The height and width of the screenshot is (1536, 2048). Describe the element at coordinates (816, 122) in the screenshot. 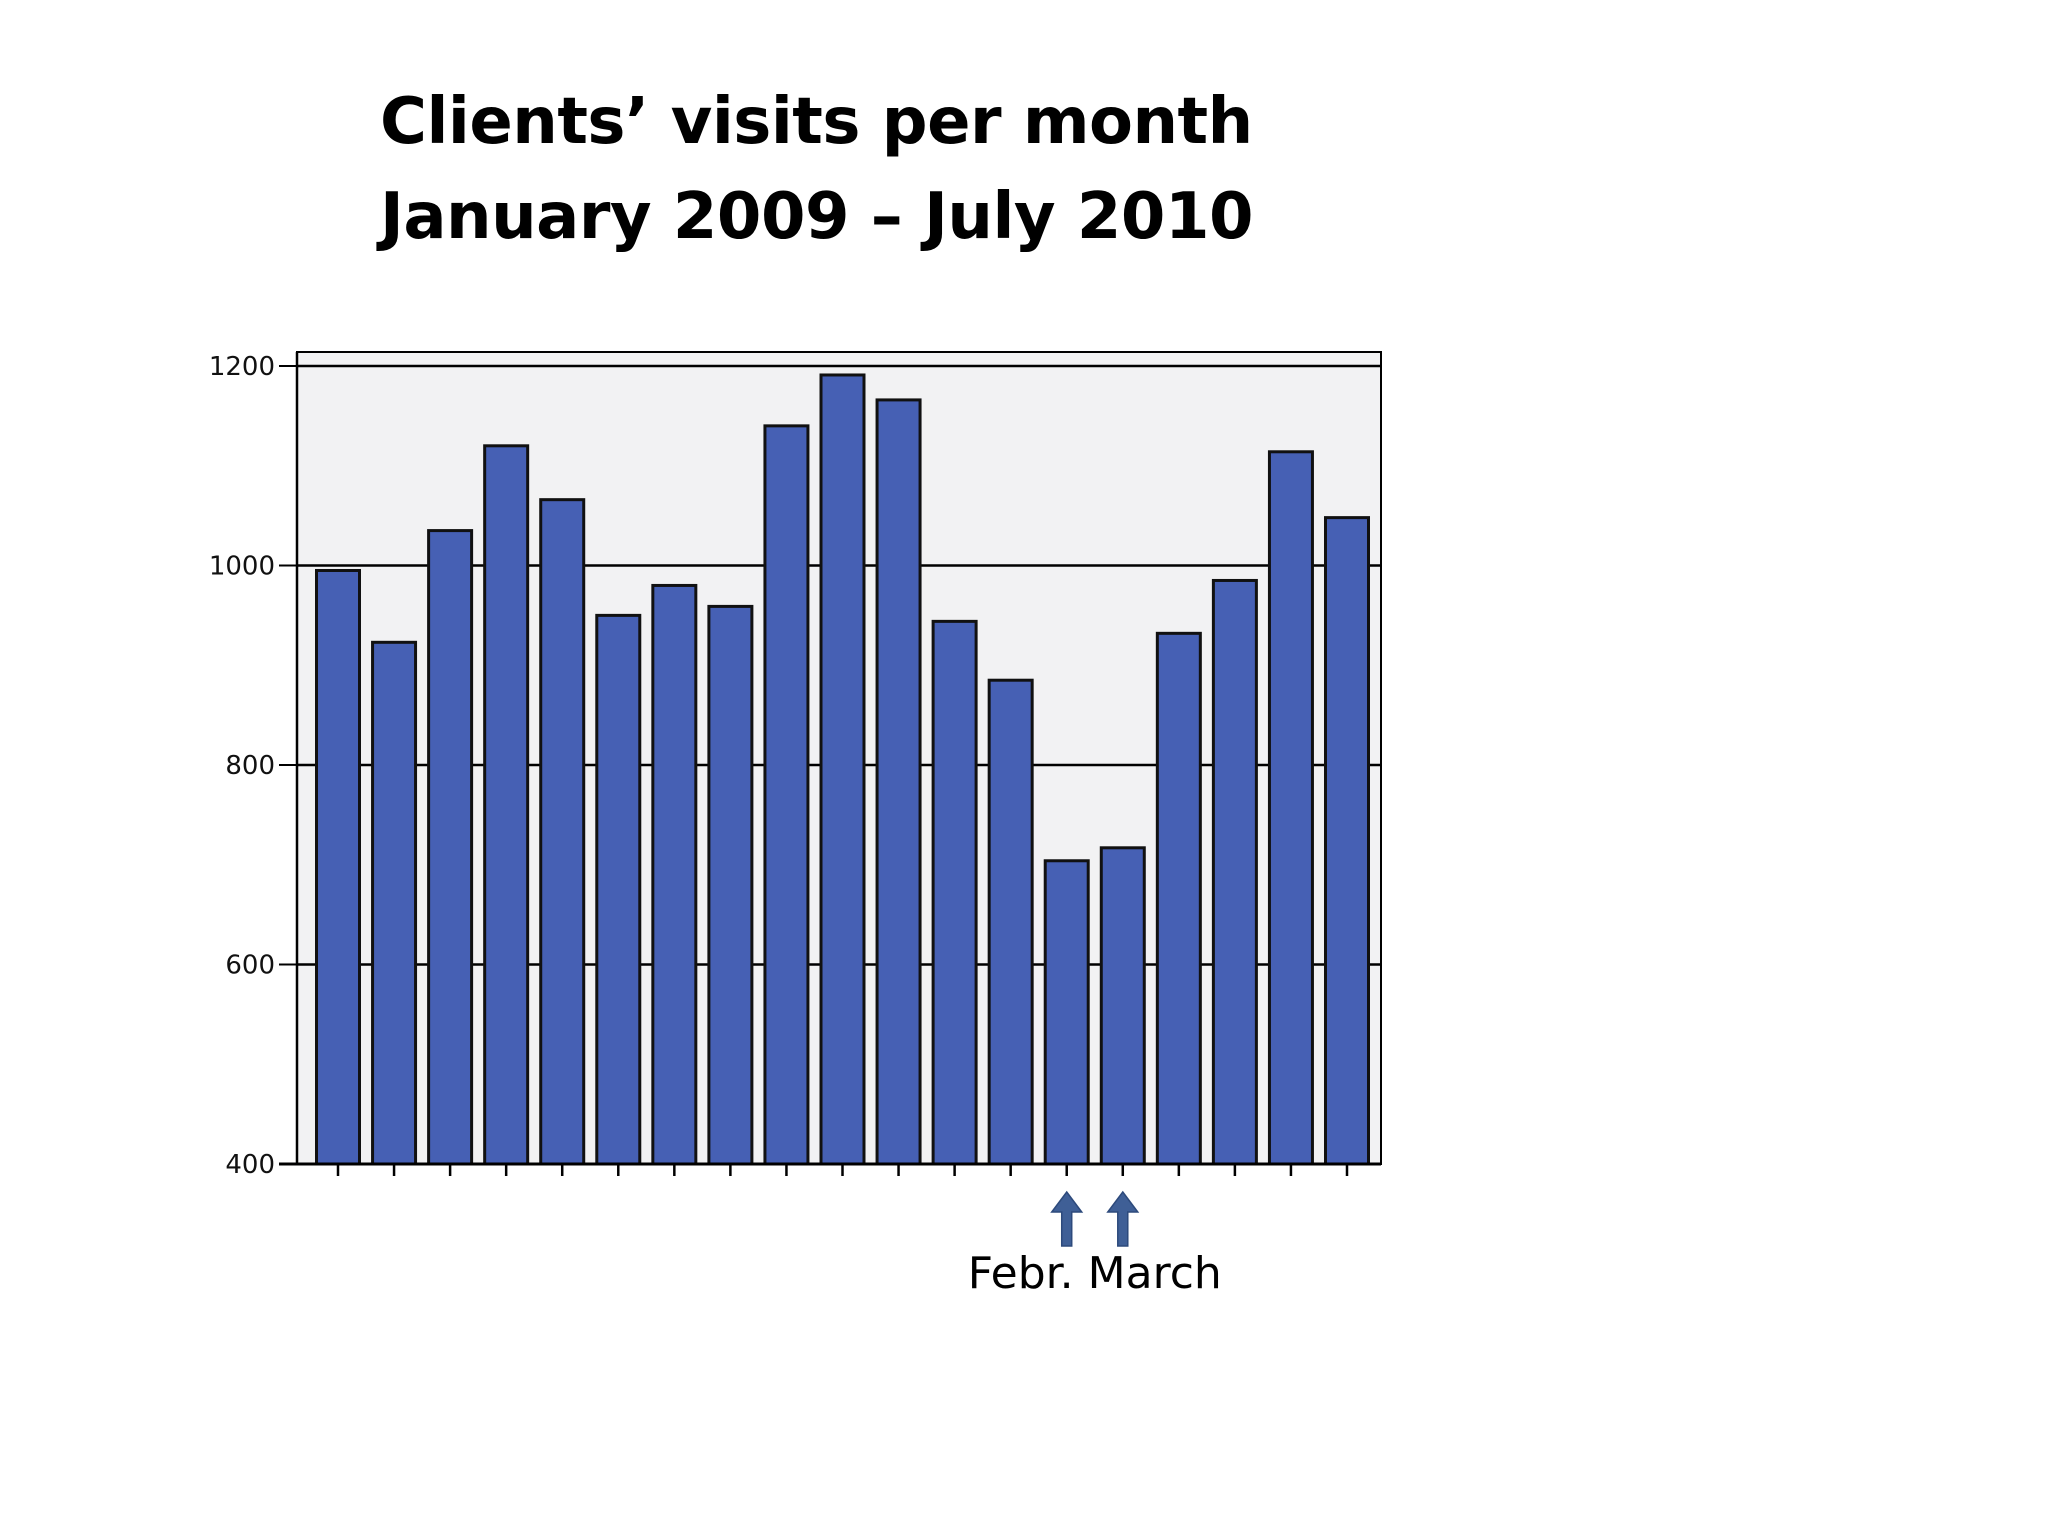

I see `chart-title-line-1: Clients’ visits per month` at that location.